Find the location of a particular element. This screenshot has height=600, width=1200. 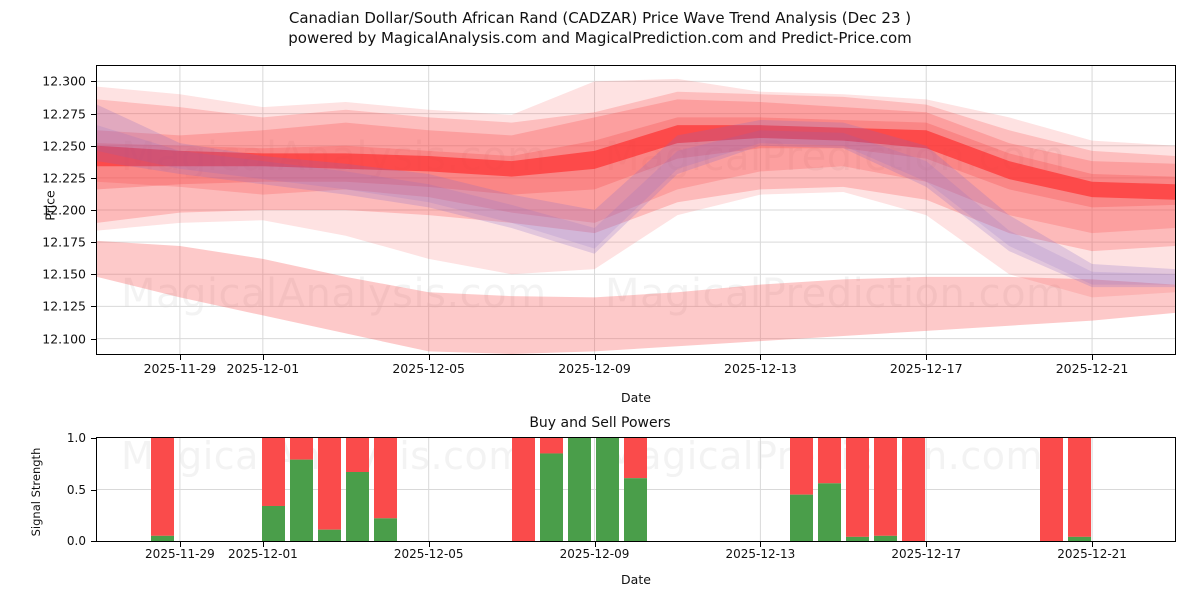

price-x-tick-label: 2025-12-09 is located at coordinates (594, 368).